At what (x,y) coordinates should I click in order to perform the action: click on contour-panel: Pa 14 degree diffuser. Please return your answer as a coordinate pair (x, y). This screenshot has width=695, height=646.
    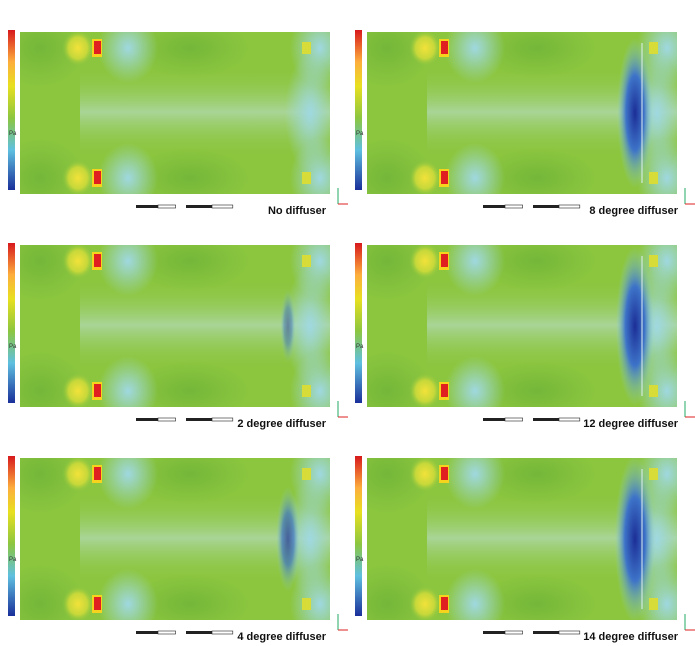
    Looking at the image, I should click on (525, 549).